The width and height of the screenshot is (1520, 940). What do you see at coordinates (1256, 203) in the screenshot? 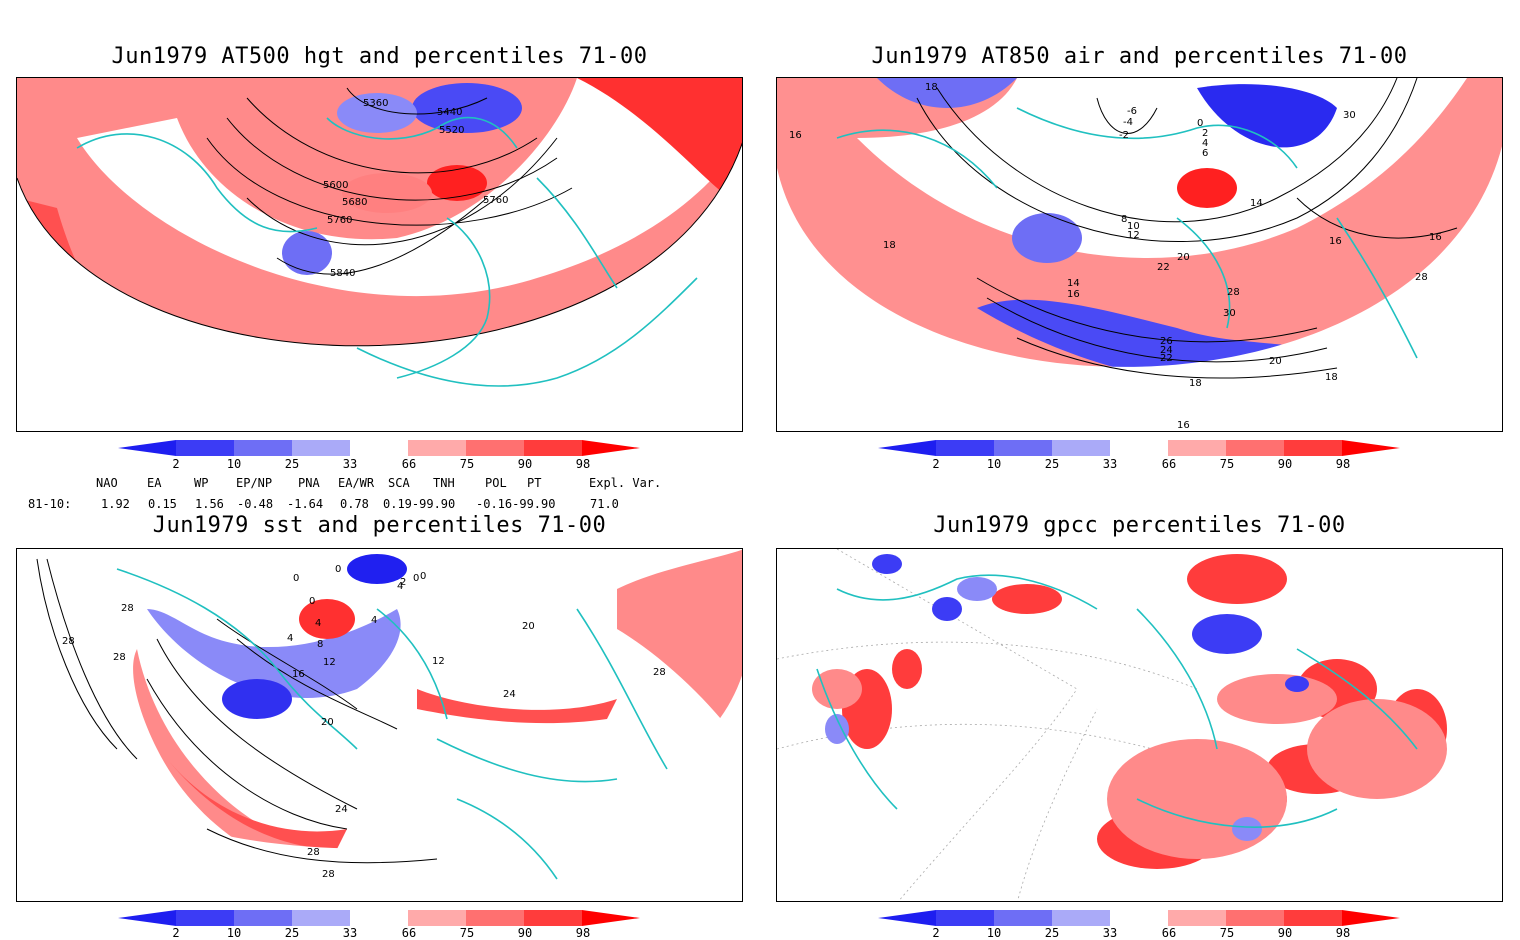
I see `contour-label: 14` at bounding box center [1256, 203].